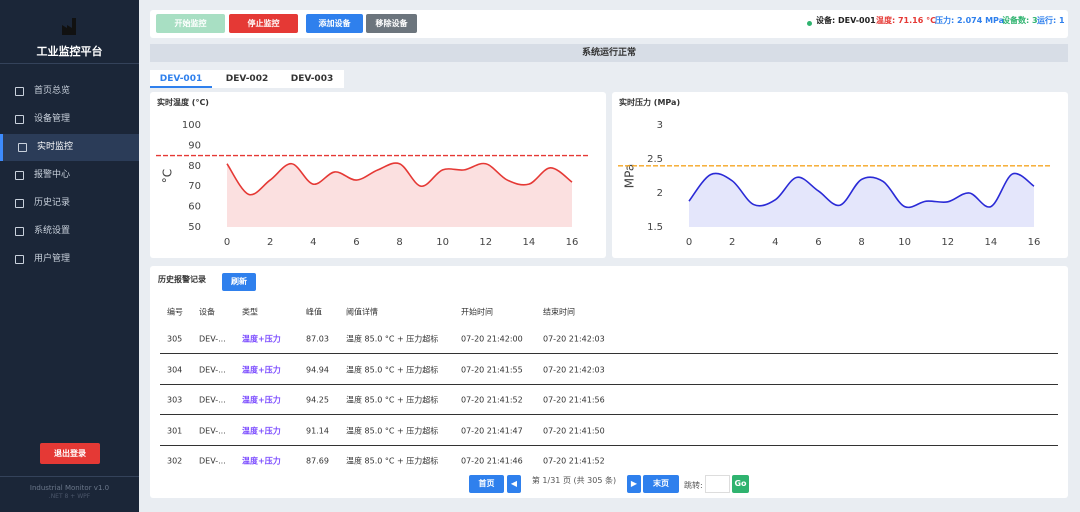 The width and height of the screenshot is (1080, 512). I want to click on remove-button: 移除设备, so click(391, 23).